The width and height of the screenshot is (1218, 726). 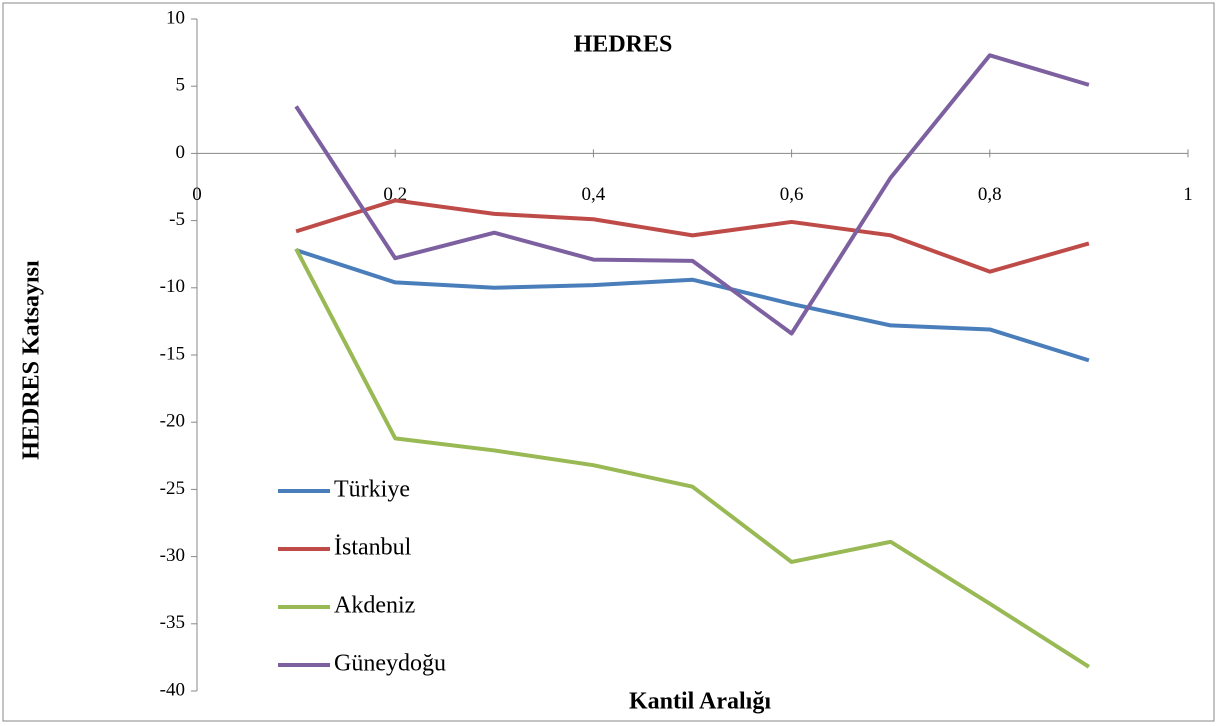 I want to click on x-tick-label: 0,4, so click(x=594, y=194).